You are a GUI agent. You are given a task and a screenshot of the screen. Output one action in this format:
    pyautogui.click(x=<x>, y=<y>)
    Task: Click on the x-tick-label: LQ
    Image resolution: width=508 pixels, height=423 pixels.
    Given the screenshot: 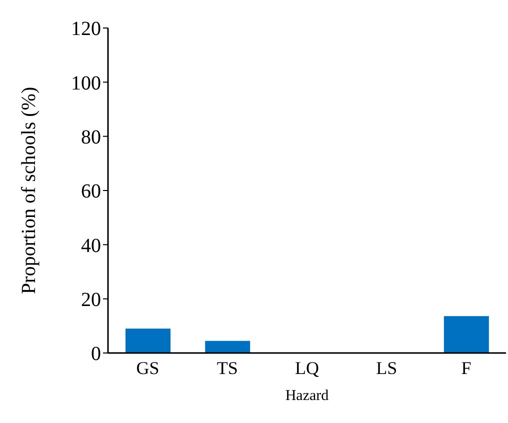 What is the action you would take?
    pyautogui.click(x=307, y=368)
    